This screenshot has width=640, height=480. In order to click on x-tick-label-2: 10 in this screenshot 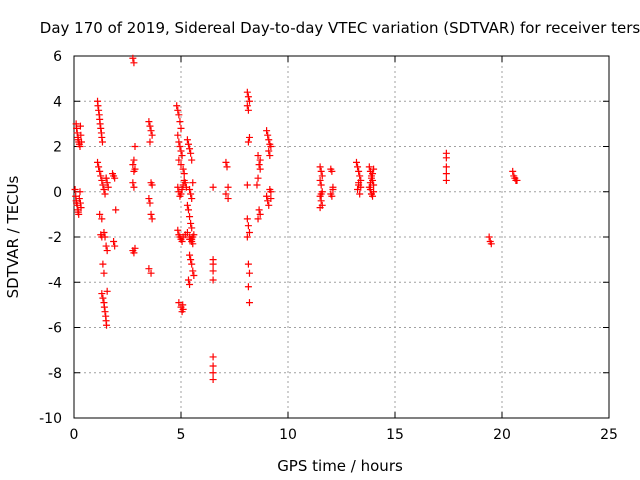, I will do `click(288, 435)`.